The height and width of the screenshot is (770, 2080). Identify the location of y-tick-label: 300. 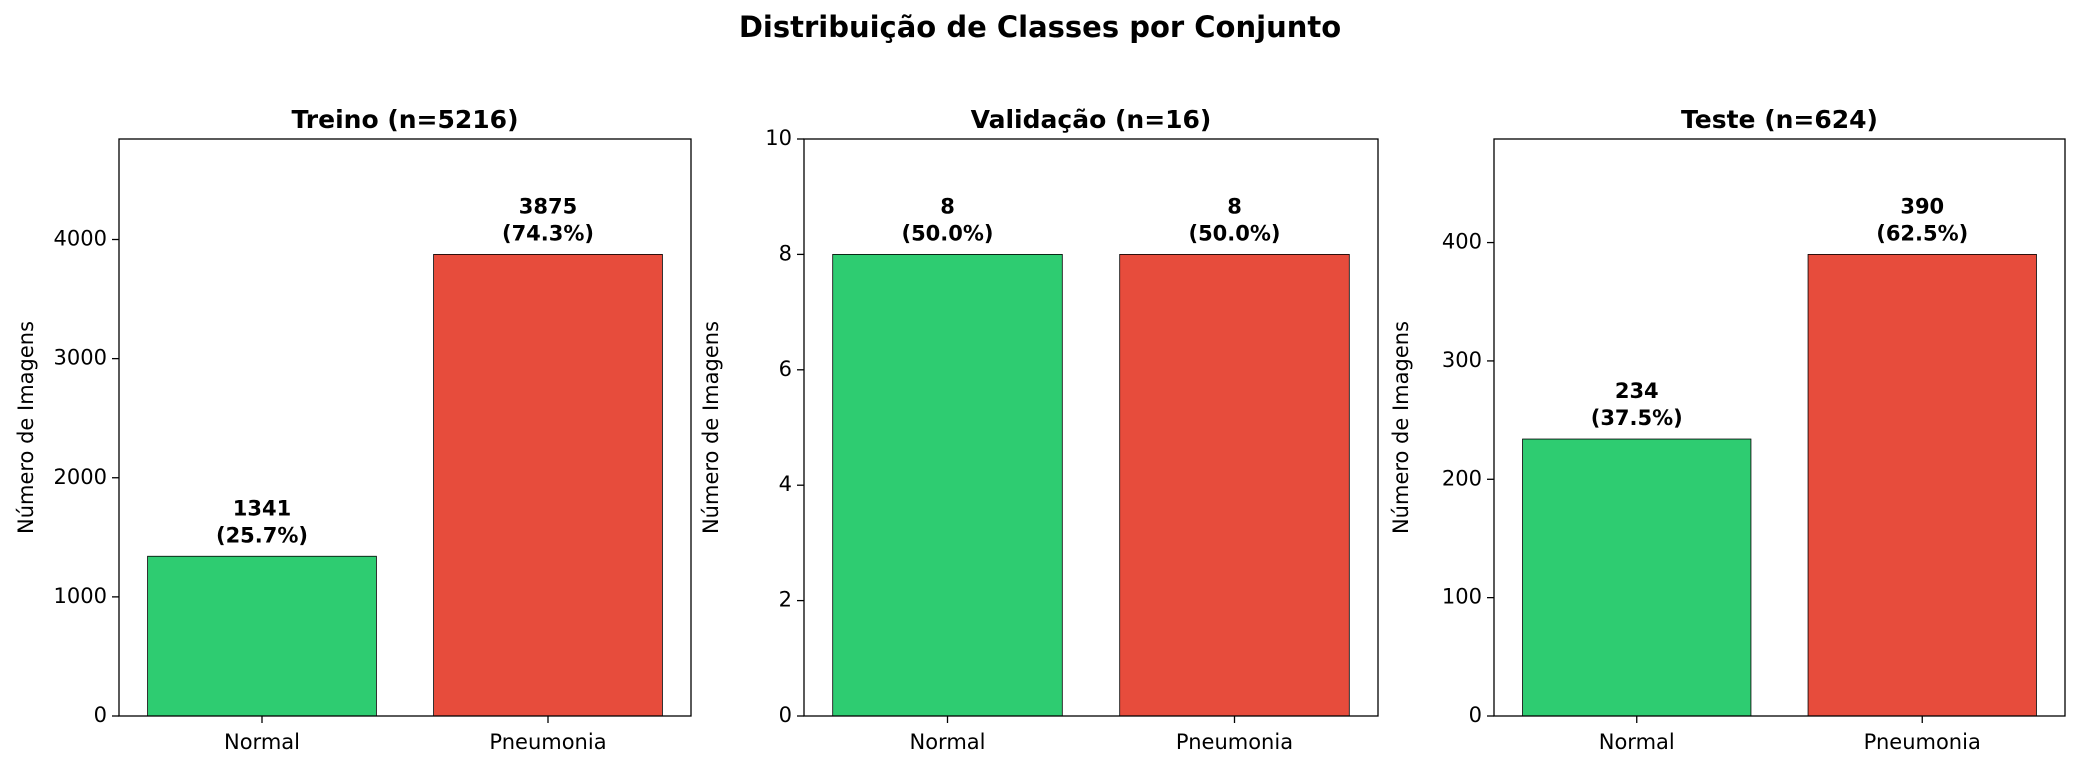
(1462, 360).